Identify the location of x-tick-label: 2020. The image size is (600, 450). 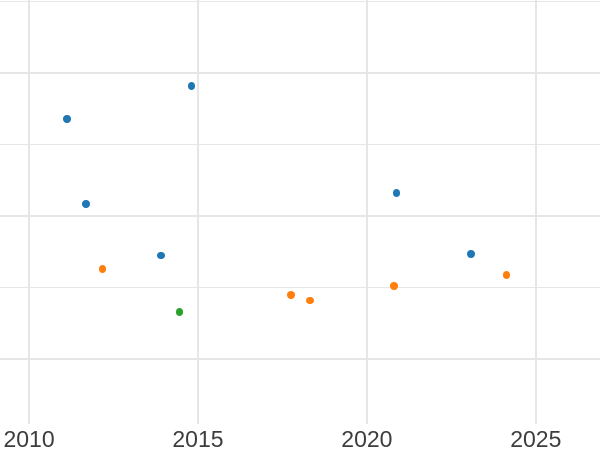
(367, 438).